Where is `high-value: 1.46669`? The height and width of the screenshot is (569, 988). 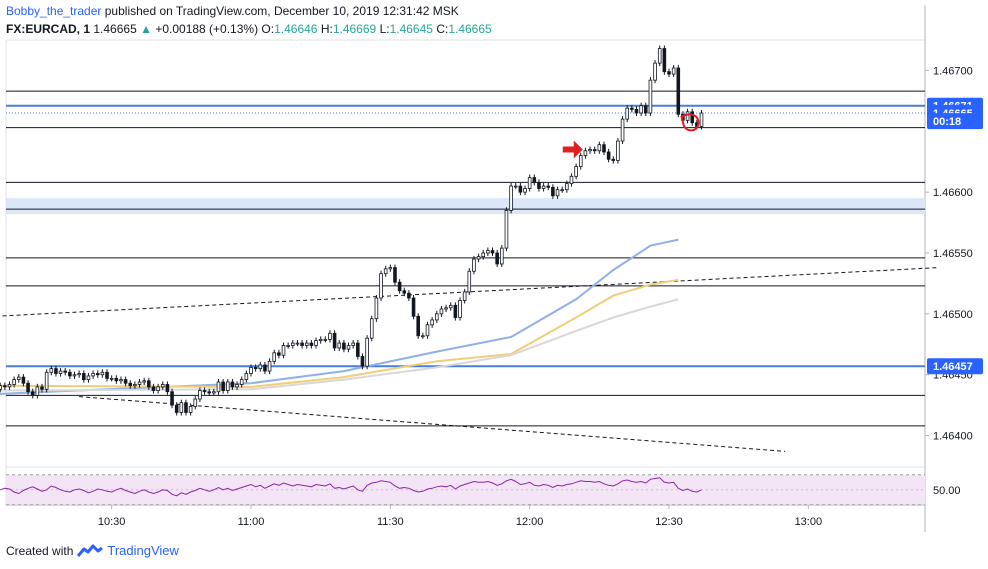
high-value: 1.46669 is located at coordinates (354, 29).